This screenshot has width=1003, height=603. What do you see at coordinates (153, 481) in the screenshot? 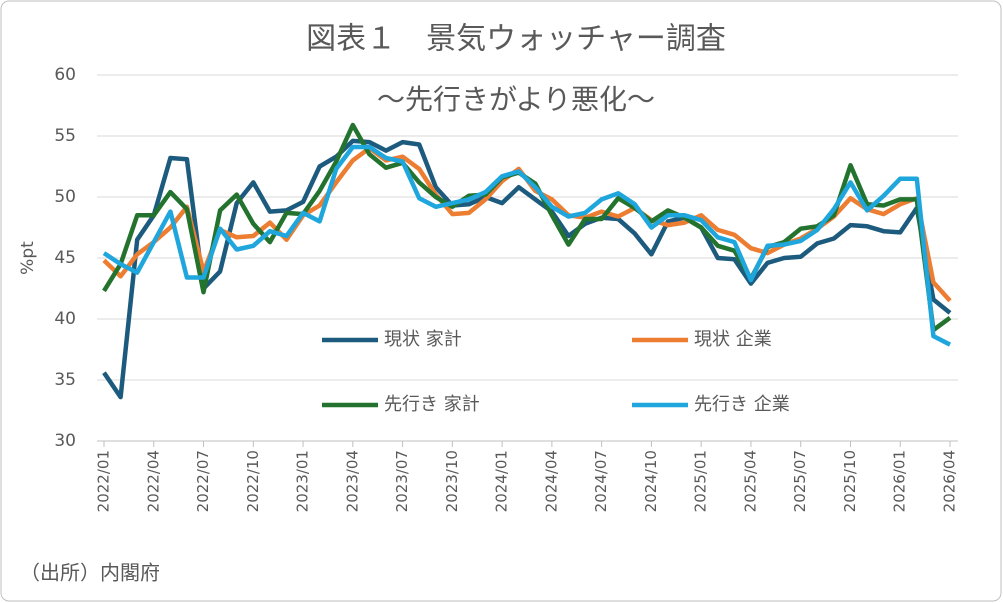
I see `x-tick-label: 2022/04` at bounding box center [153, 481].